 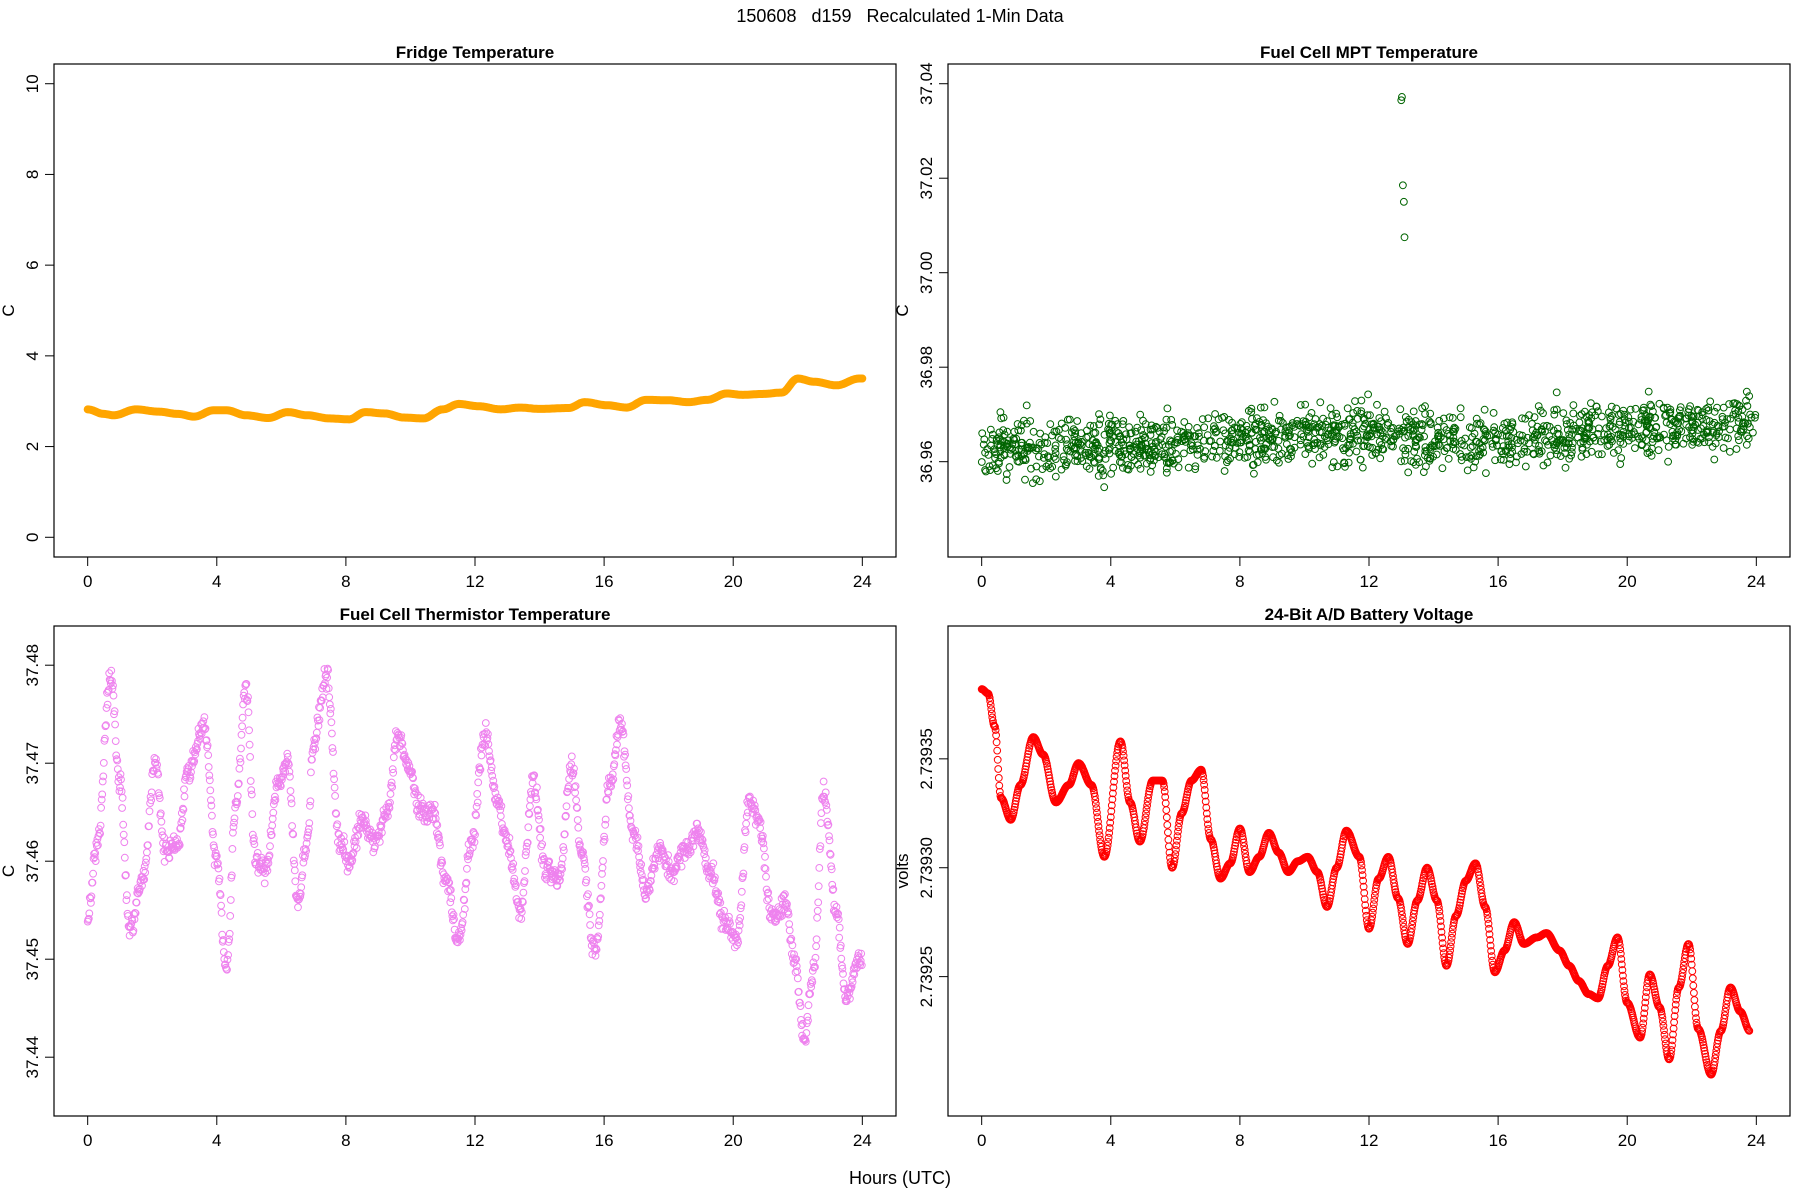 I want to click on y-tick-label: 37.02, so click(x=926, y=178).